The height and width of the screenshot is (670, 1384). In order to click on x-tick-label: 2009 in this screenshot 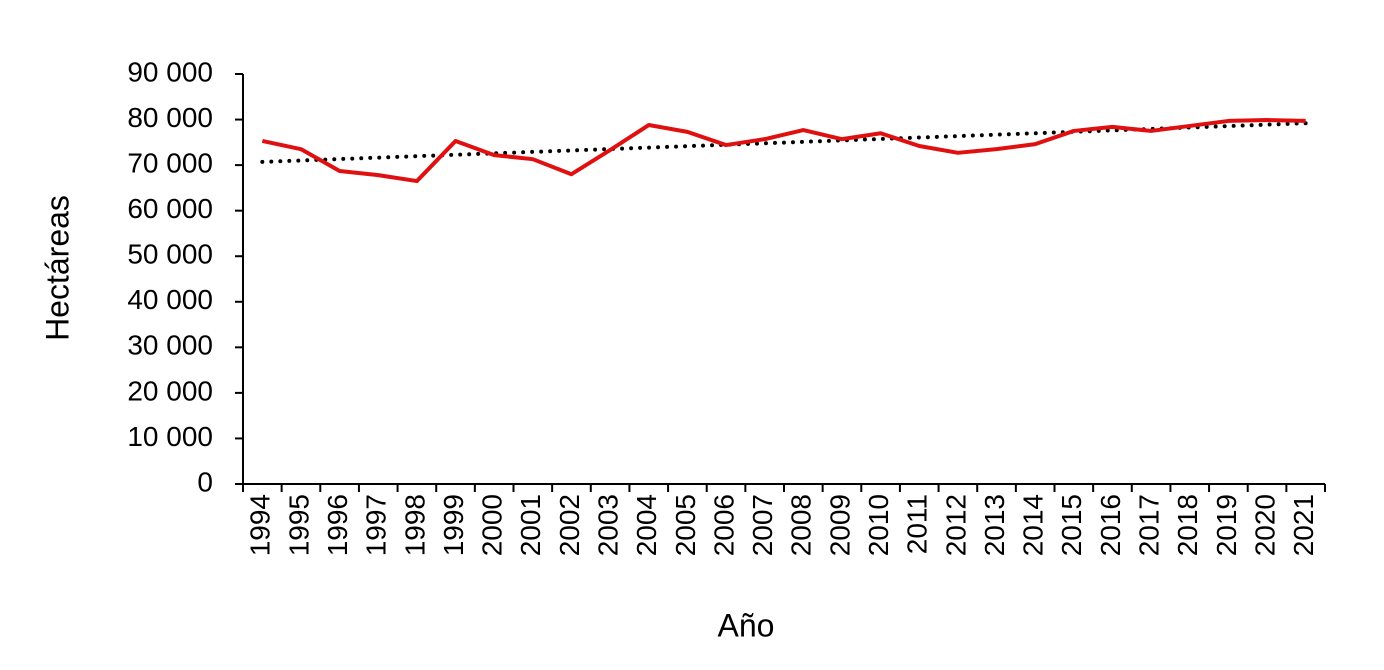, I will do `click(839, 525)`.